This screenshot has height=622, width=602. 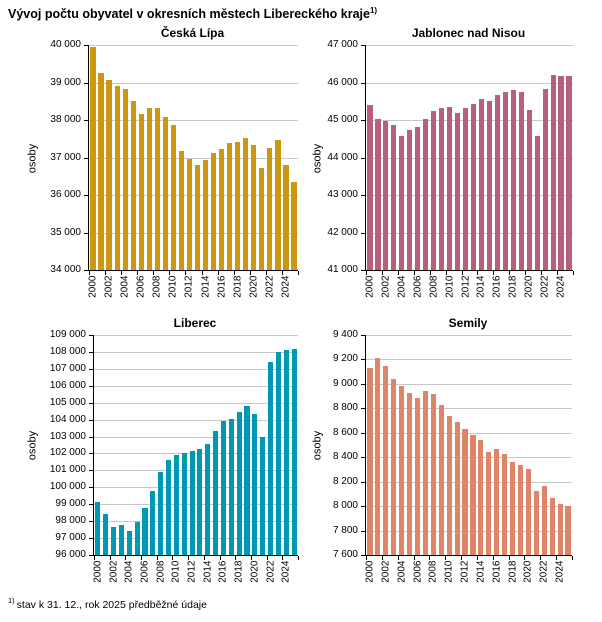 I want to click on y-tick-label: 8 200, so click(x=345, y=481).